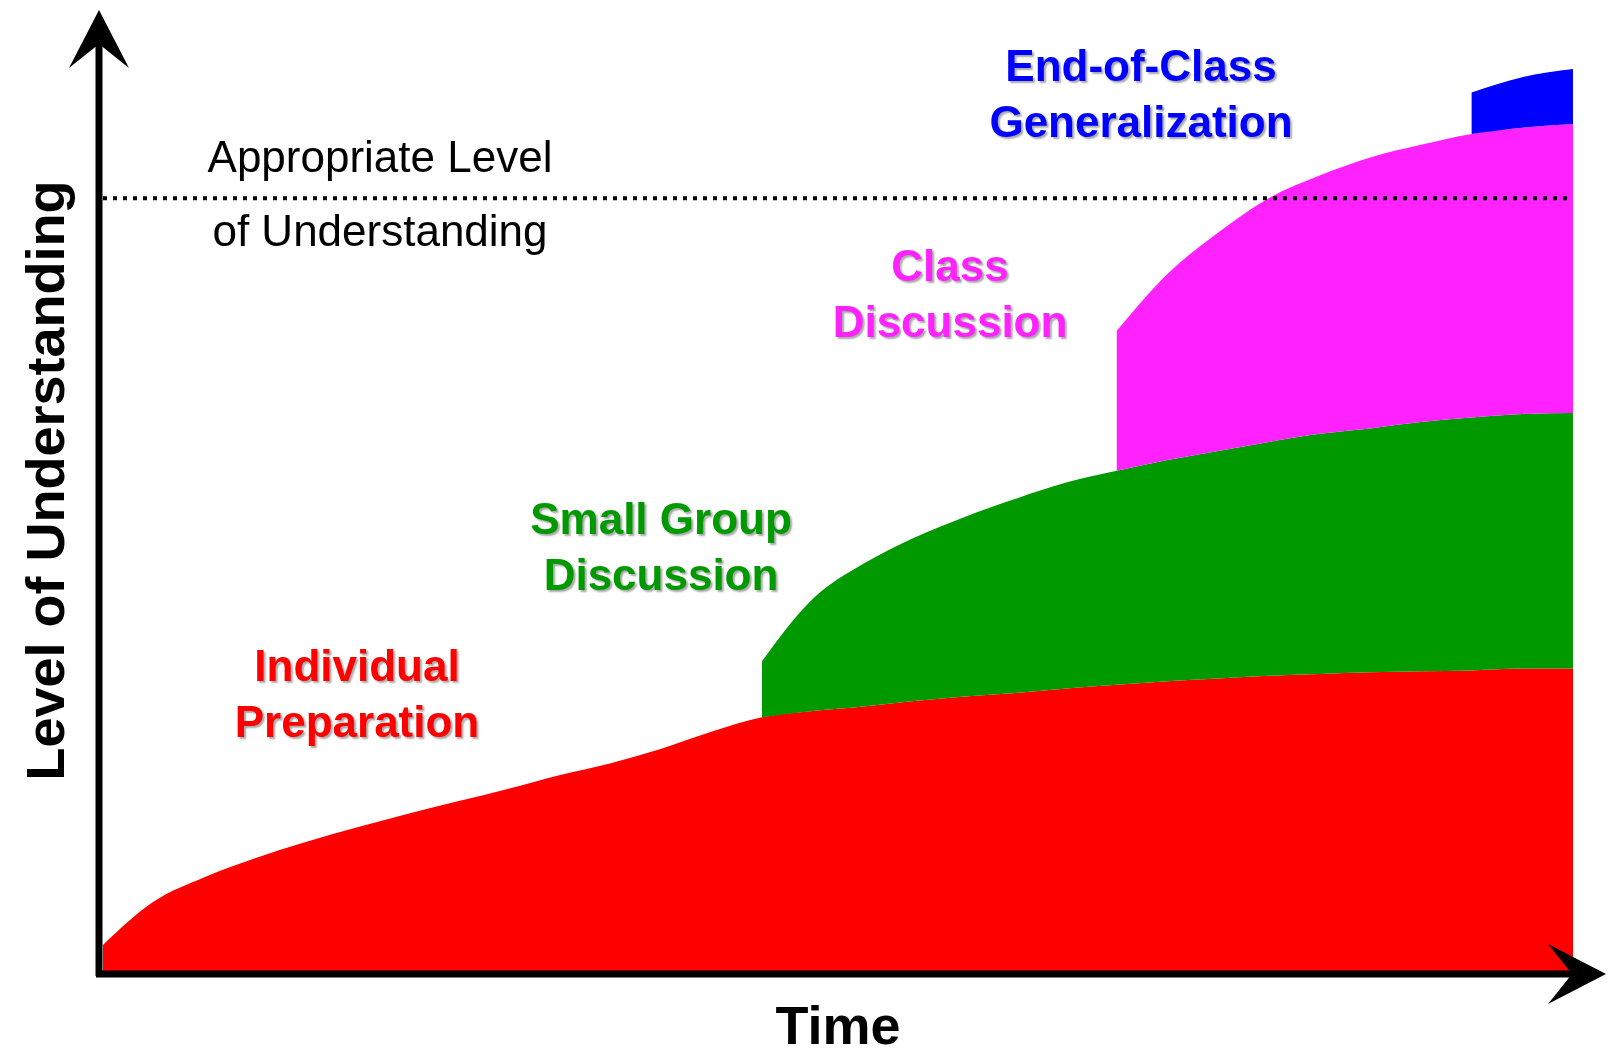 The width and height of the screenshot is (1621, 1064). What do you see at coordinates (357, 694) in the screenshot?
I see `series-label: Individual Preparation` at bounding box center [357, 694].